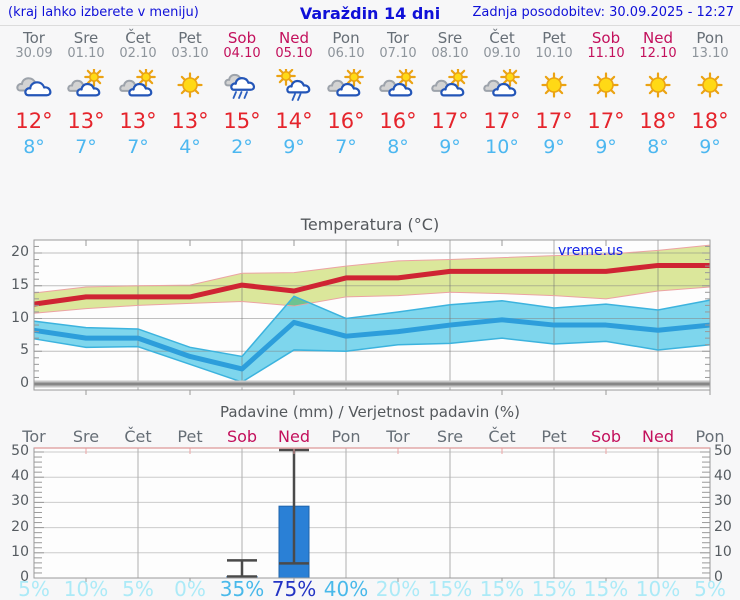  I want to click on day-date: 08.10, so click(450, 53).